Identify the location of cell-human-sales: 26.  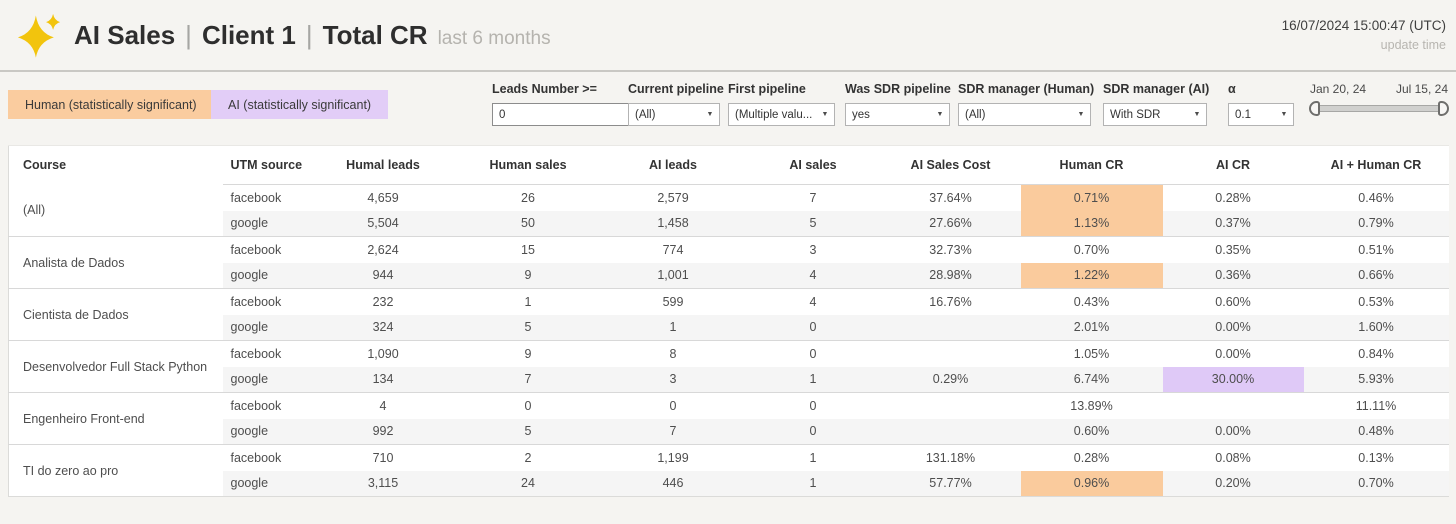
(528, 197).